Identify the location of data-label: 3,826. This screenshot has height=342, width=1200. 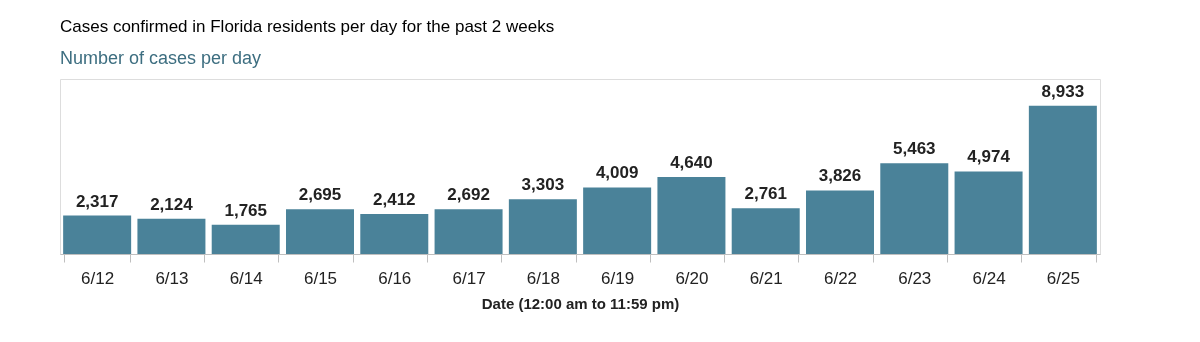
(840, 176).